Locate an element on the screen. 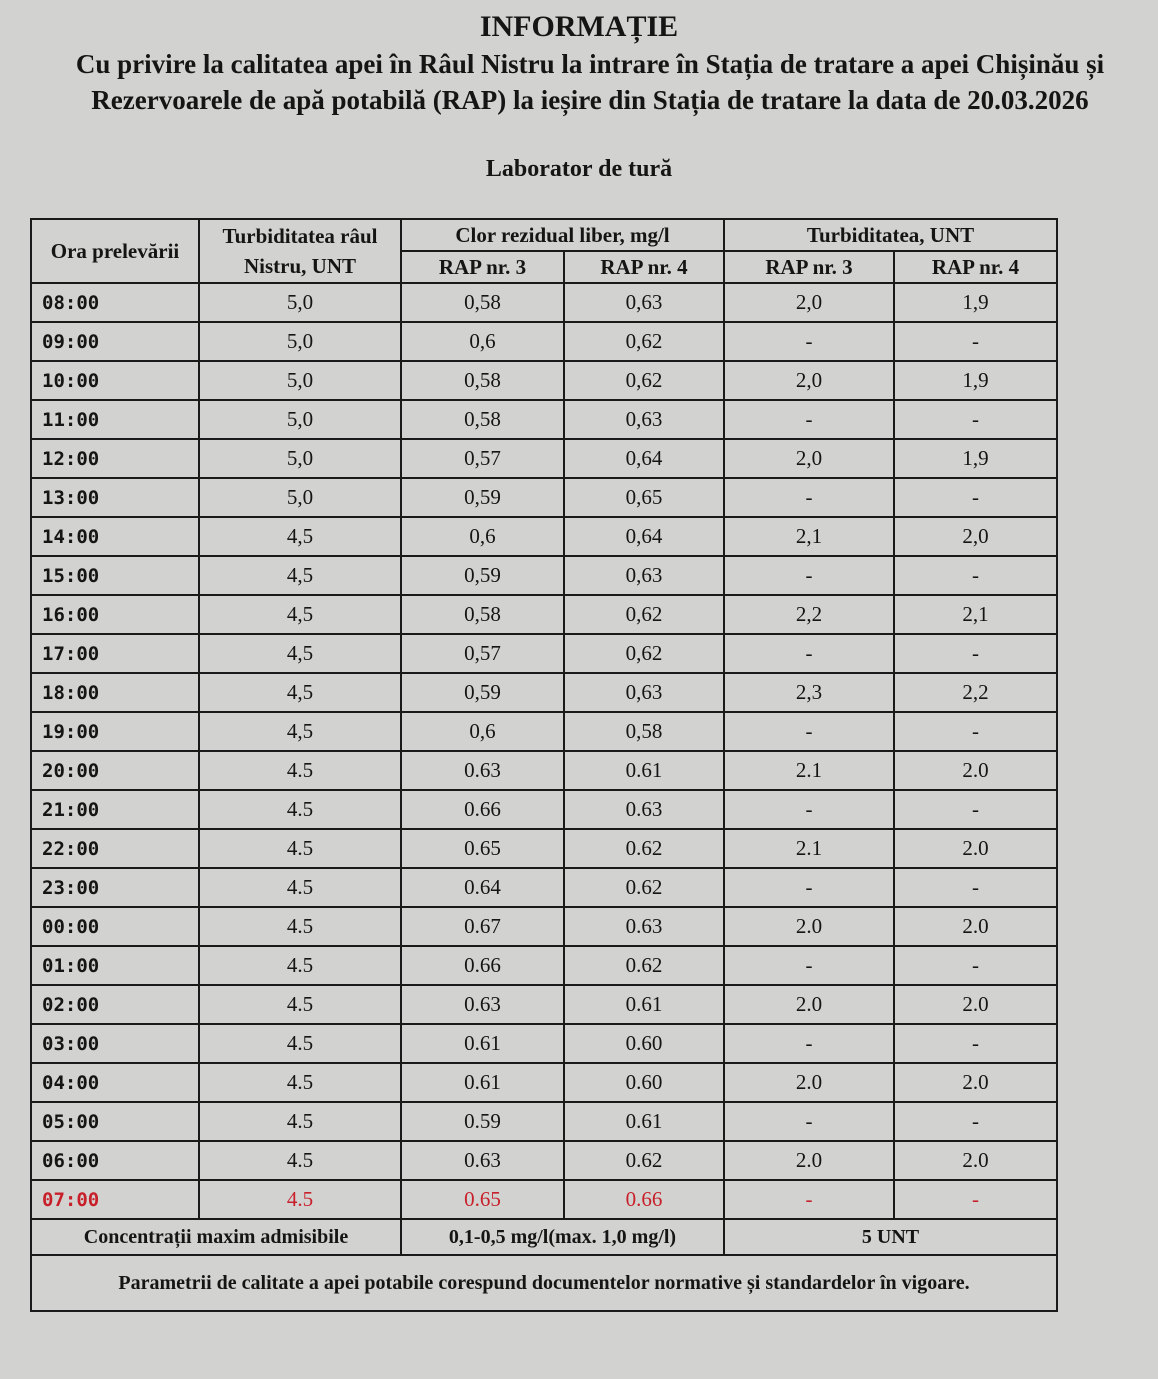  cell-time: 20:00 is located at coordinates (115, 770).